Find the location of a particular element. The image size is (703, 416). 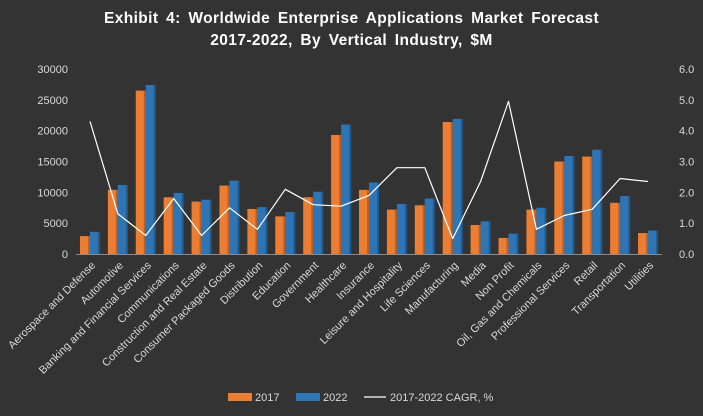

x-category-label: Utilities is located at coordinates (640, 276).